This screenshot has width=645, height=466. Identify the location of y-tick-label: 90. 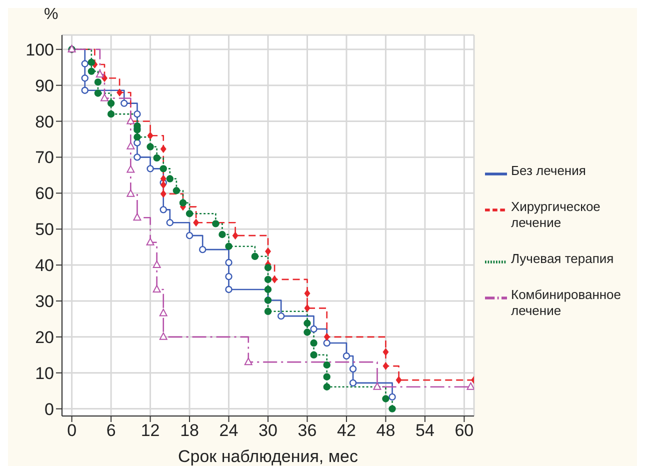
(44, 86).